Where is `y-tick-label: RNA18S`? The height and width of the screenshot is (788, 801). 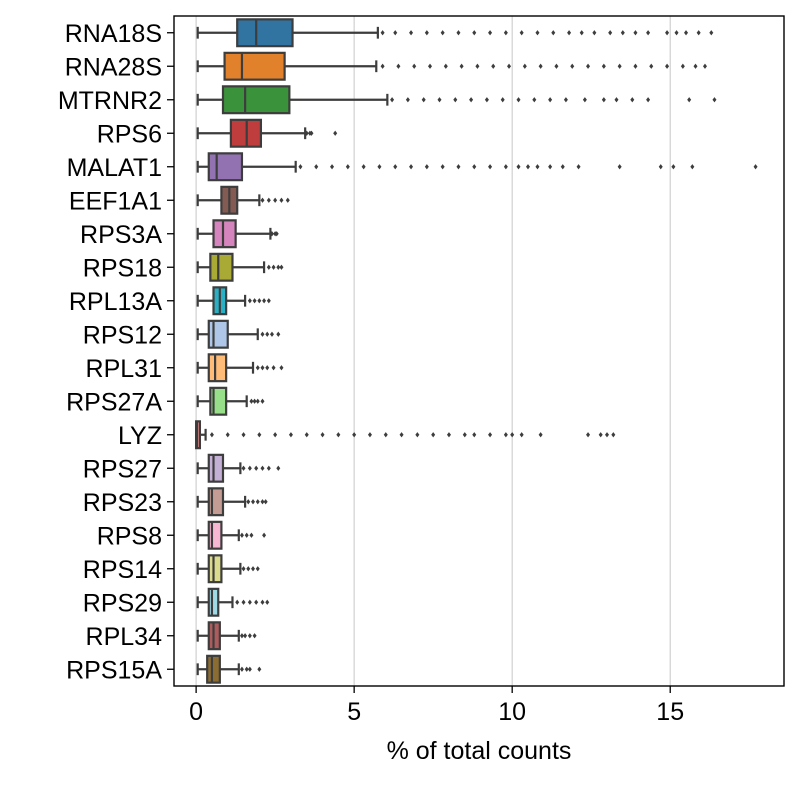
y-tick-label: RNA18S is located at coordinates (113, 34).